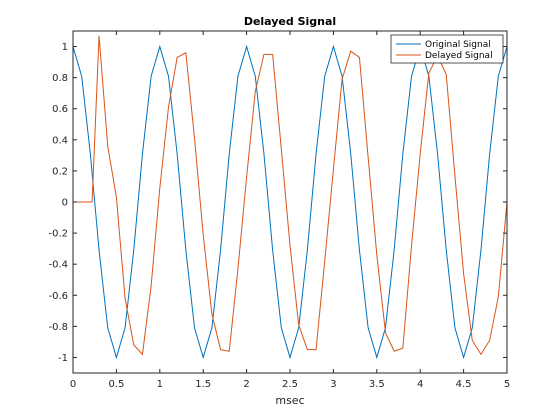 The height and width of the screenshot is (420, 560). Describe the element at coordinates (290, 21) in the screenshot. I see `chart-title: Delayed Signal` at that location.